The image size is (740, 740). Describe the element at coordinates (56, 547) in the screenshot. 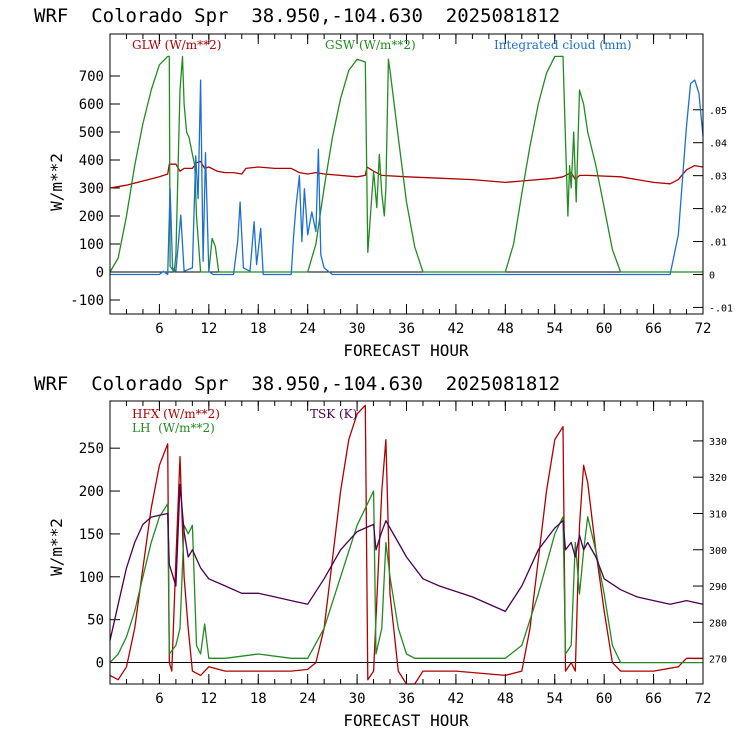

I see `bottom-y-axis-label: W/m**2` at that location.